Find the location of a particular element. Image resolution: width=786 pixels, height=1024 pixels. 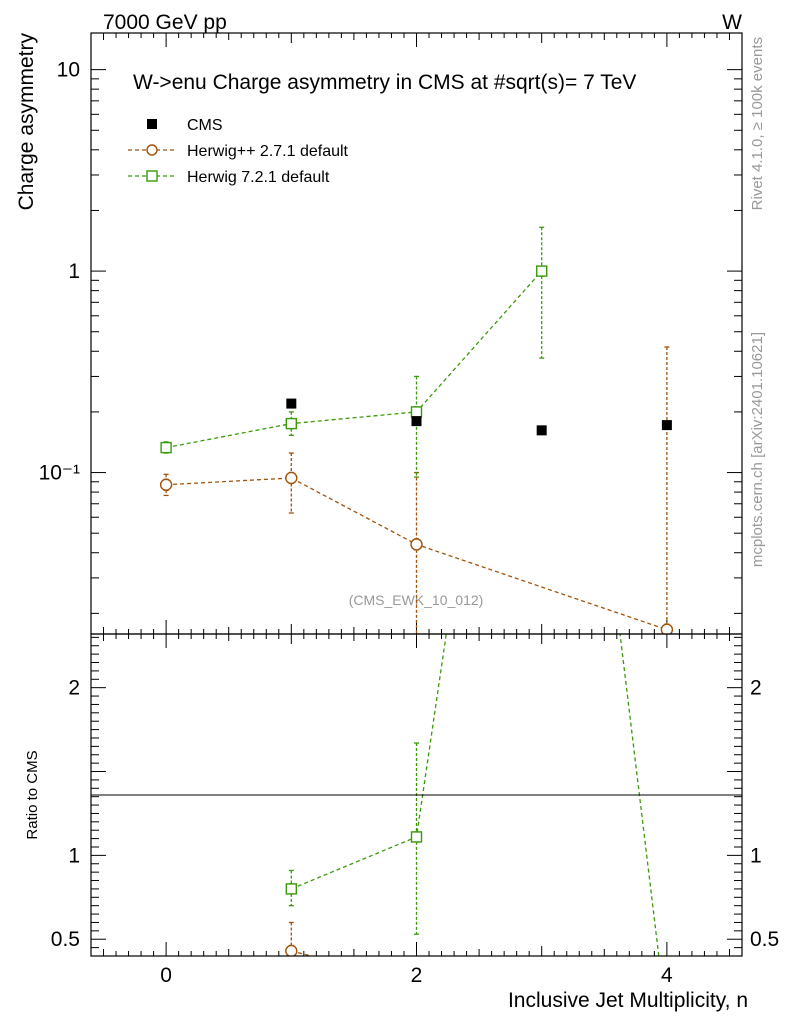

y-tick-label: 1 is located at coordinates (74, 271).